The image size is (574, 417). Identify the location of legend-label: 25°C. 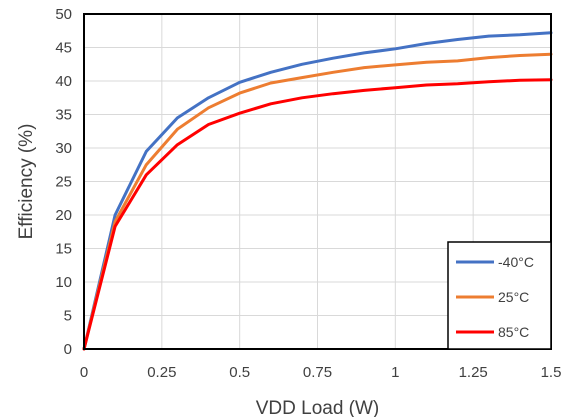
(513, 297).